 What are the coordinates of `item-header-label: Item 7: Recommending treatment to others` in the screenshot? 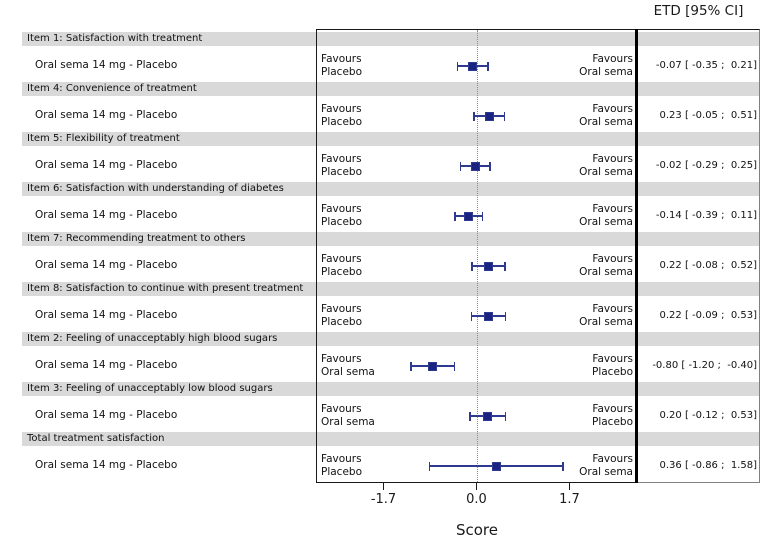 It's located at (136, 238).